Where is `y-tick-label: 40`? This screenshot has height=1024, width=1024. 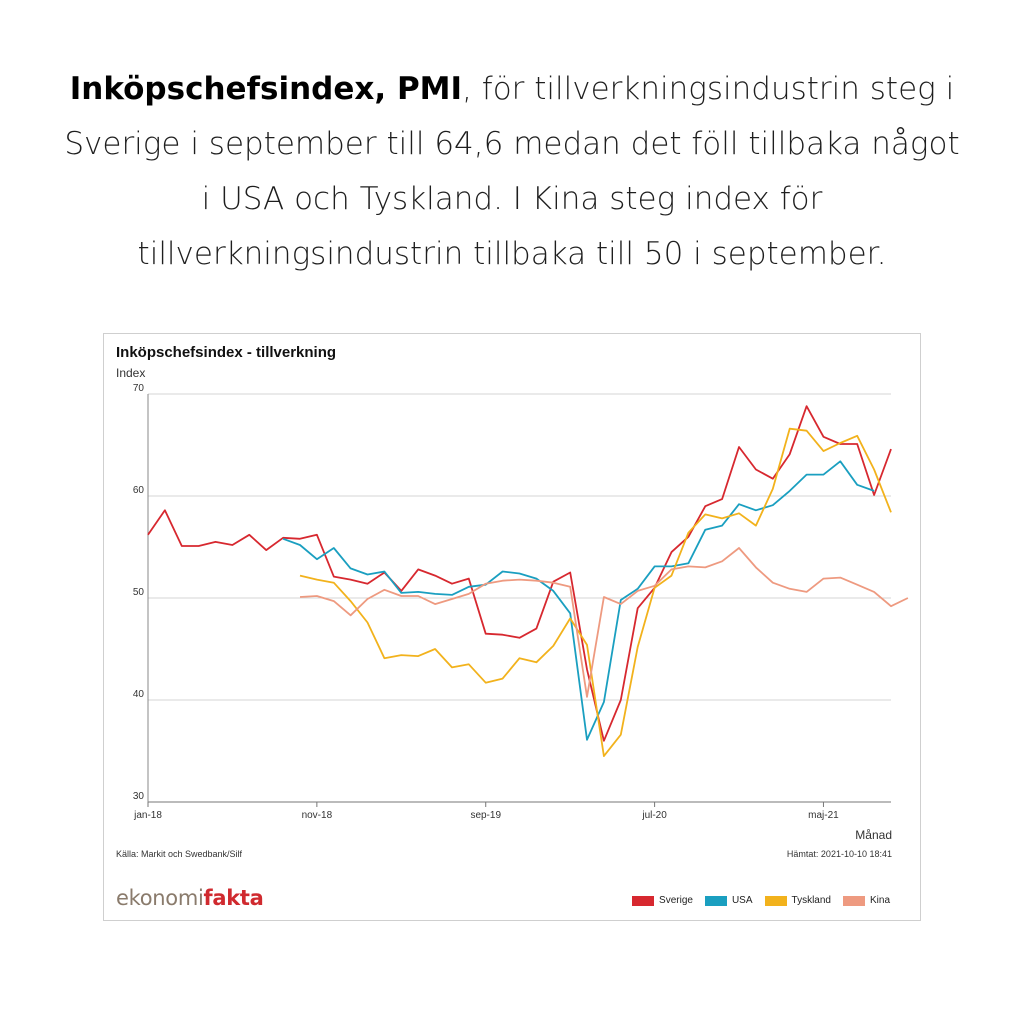
y-tick-label: 40 is located at coordinates (139, 694).